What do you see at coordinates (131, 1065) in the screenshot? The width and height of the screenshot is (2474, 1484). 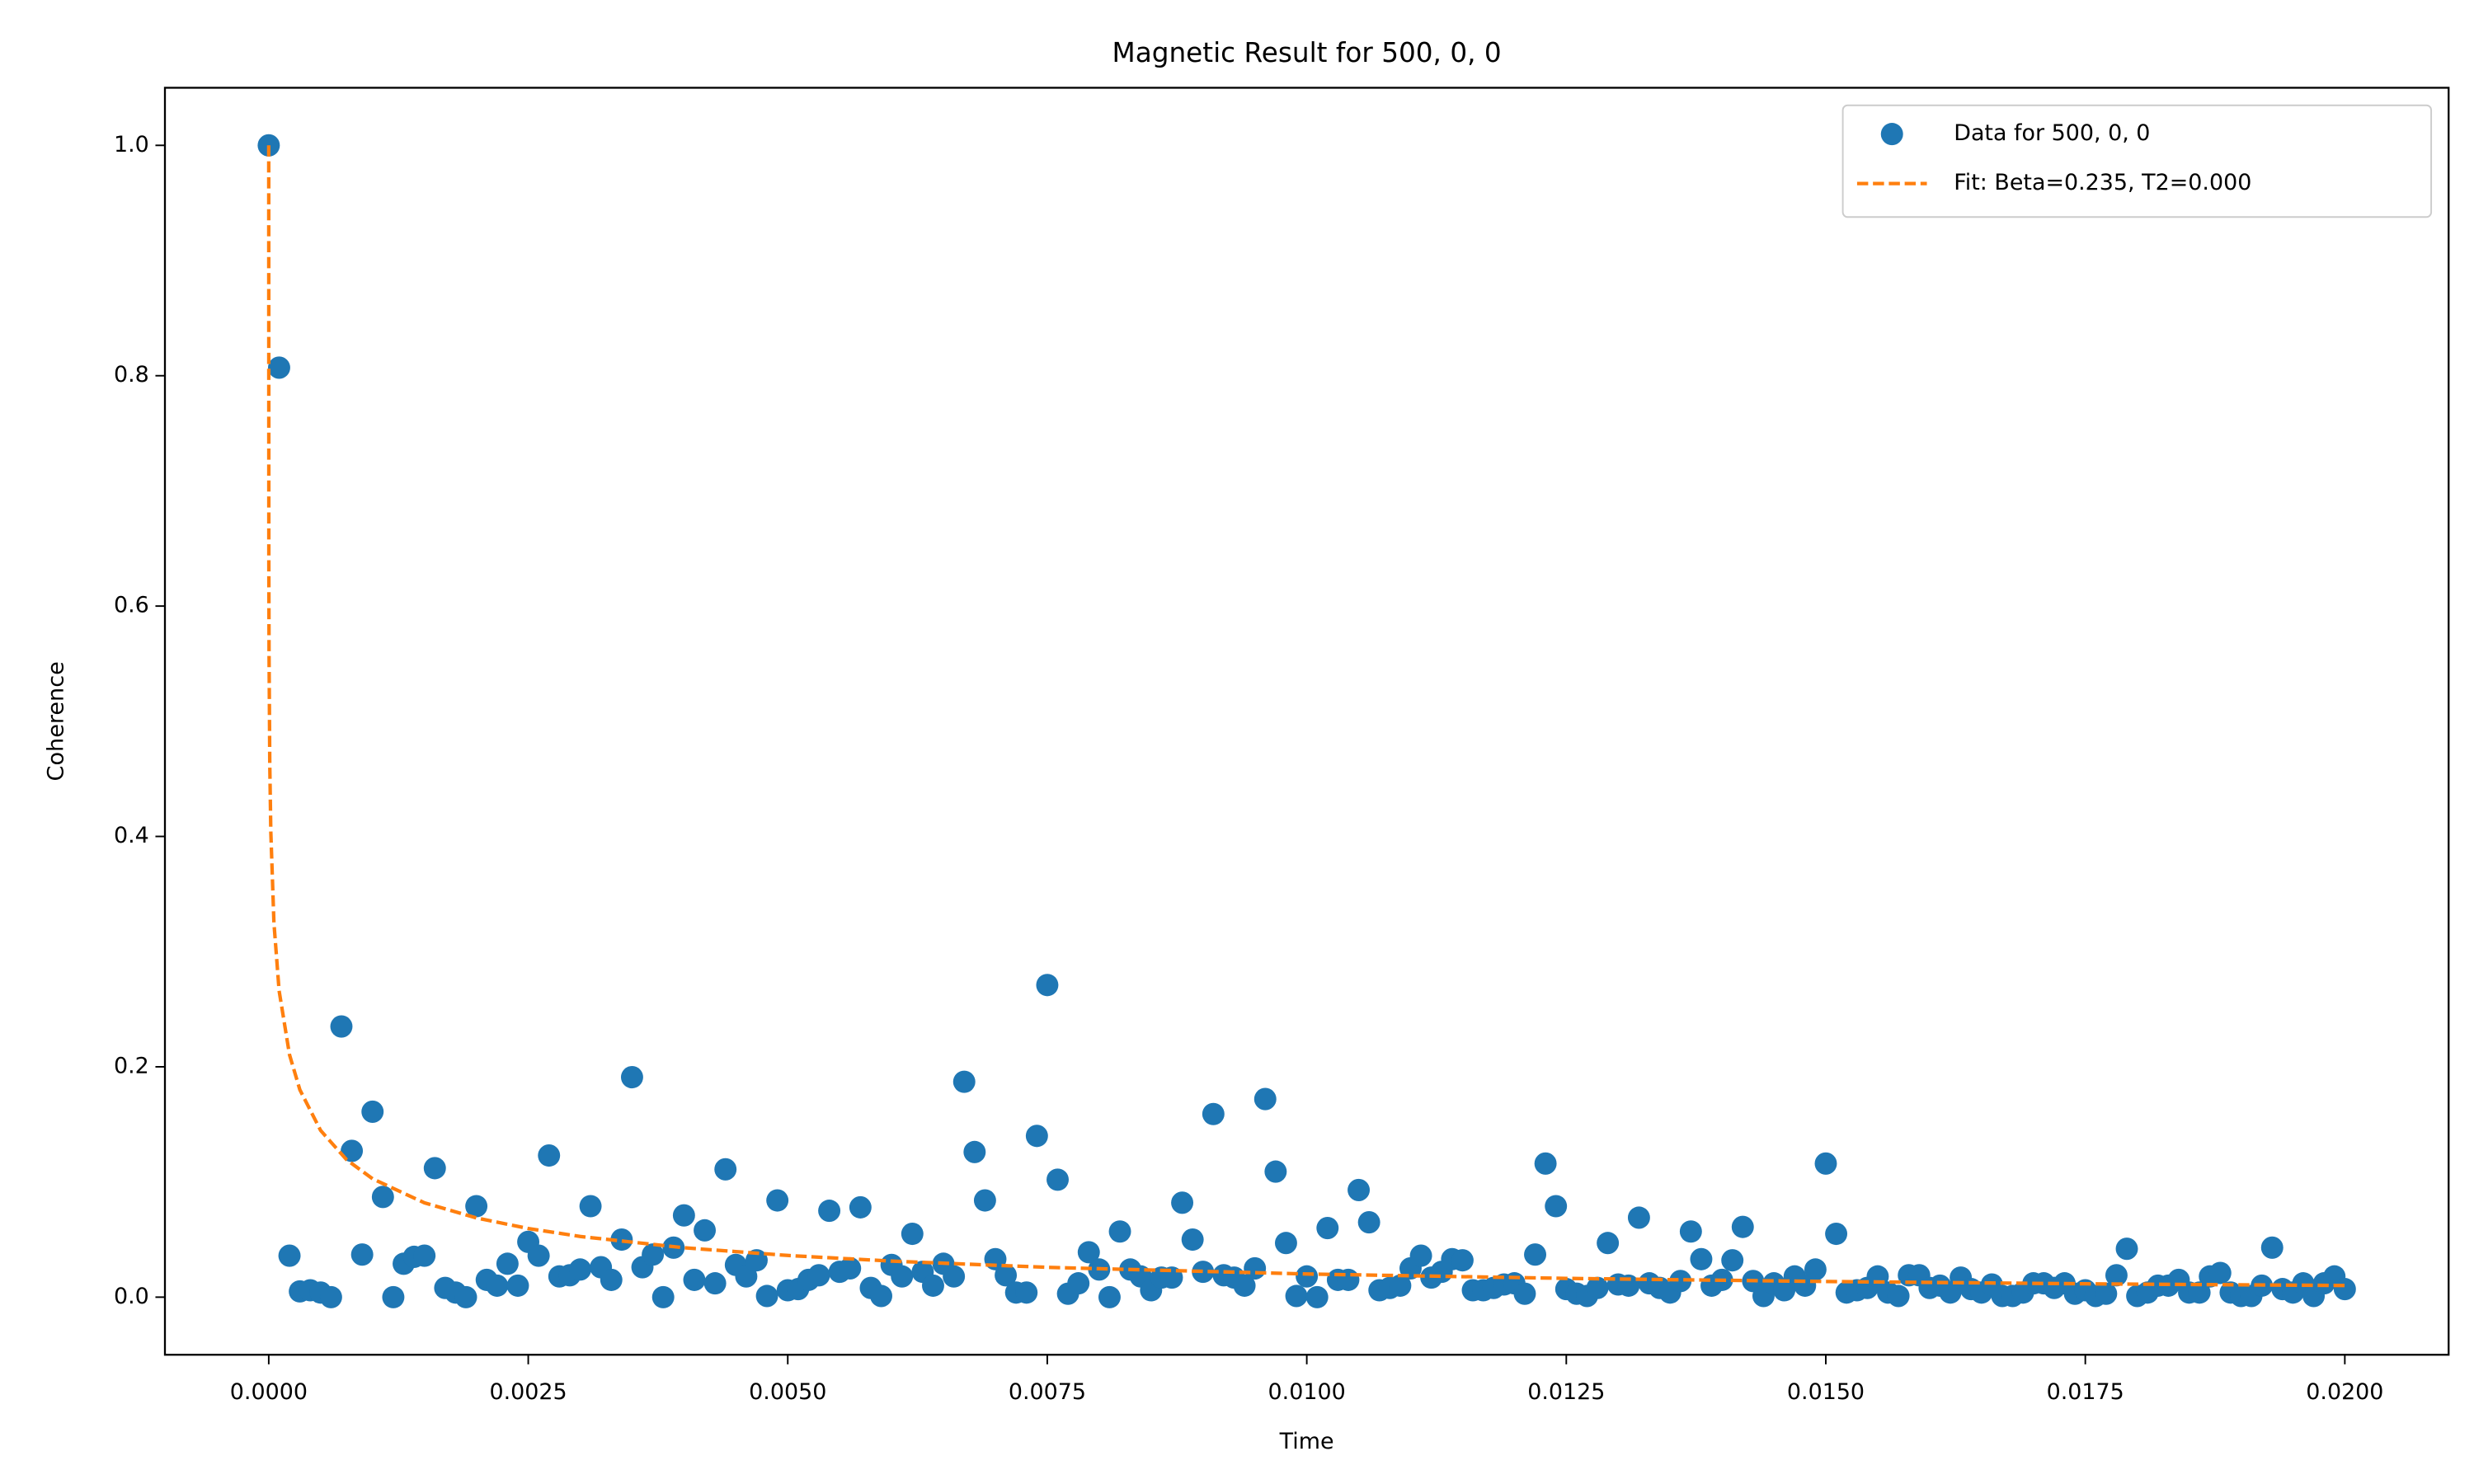 I see `y-tick-label: 0.2` at bounding box center [131, 1065].